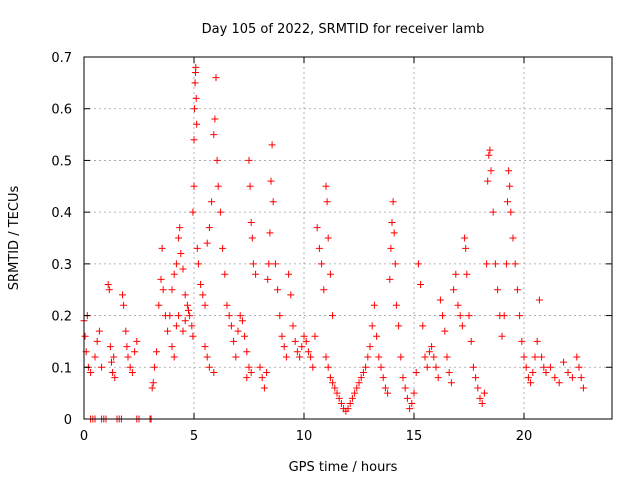 This screenshot has height=480, width=640. Describe the element at coordinates (84, 436) in the screenshot. I see `x-tick-label: 0` at that location.